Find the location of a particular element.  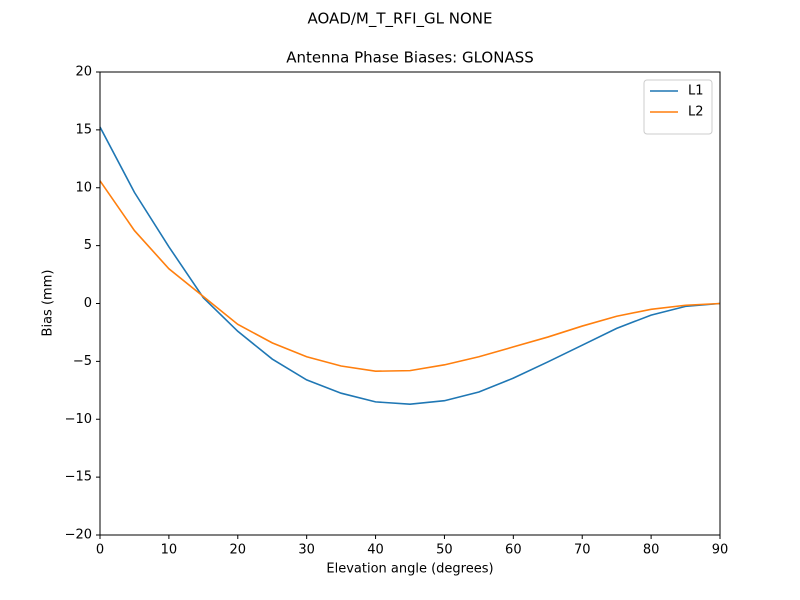

x-tick-label: 10 is located at coordinates (169, 550).